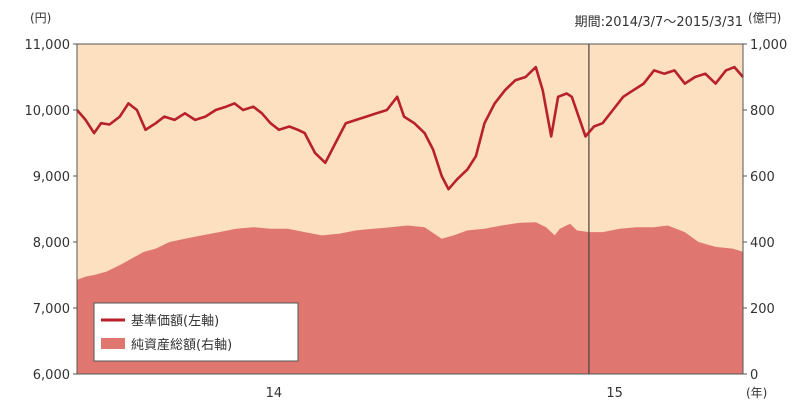 The image size is (803, 403). I want to click on x-axis-unit: (年), so click(756, 393).